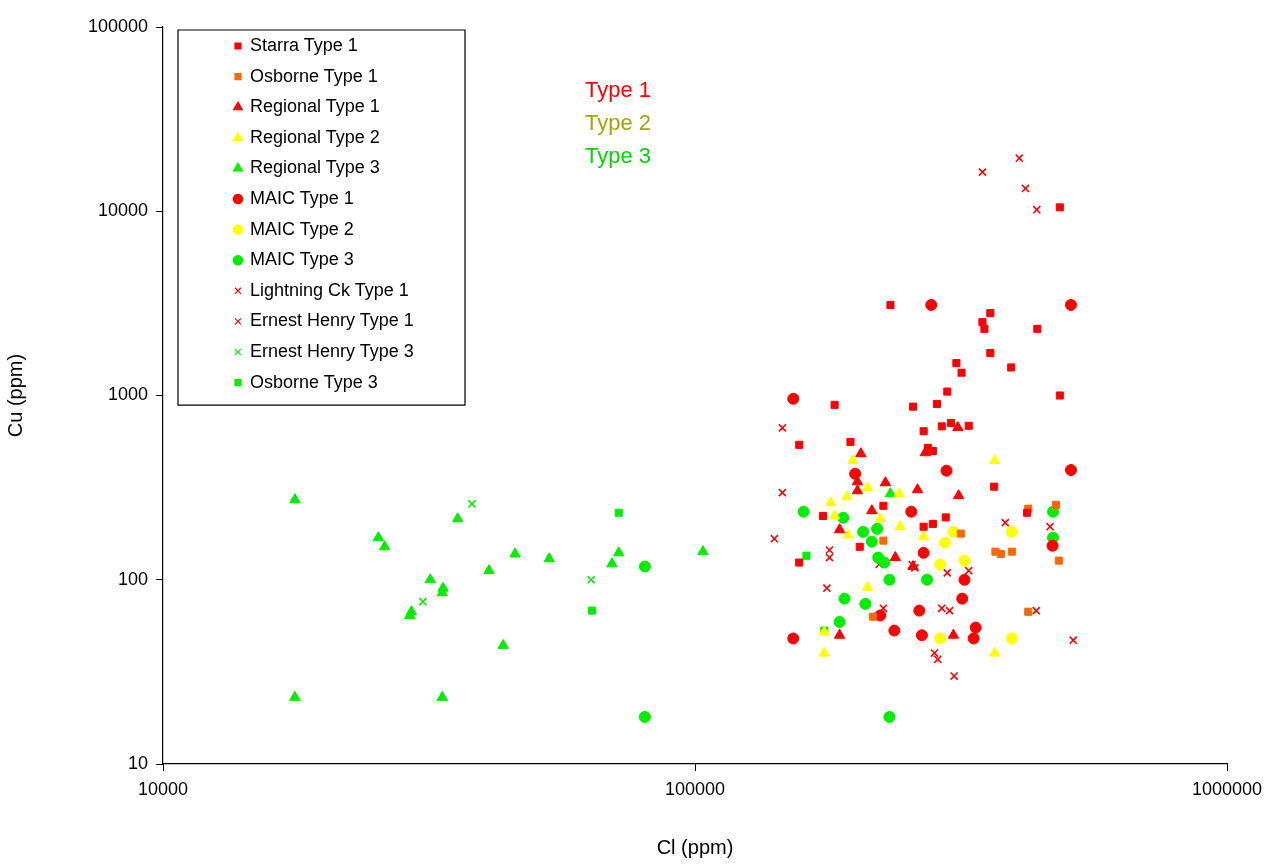 The image size is (1281, 864). I want to click on annotation: Type 2, so click(618, 123).